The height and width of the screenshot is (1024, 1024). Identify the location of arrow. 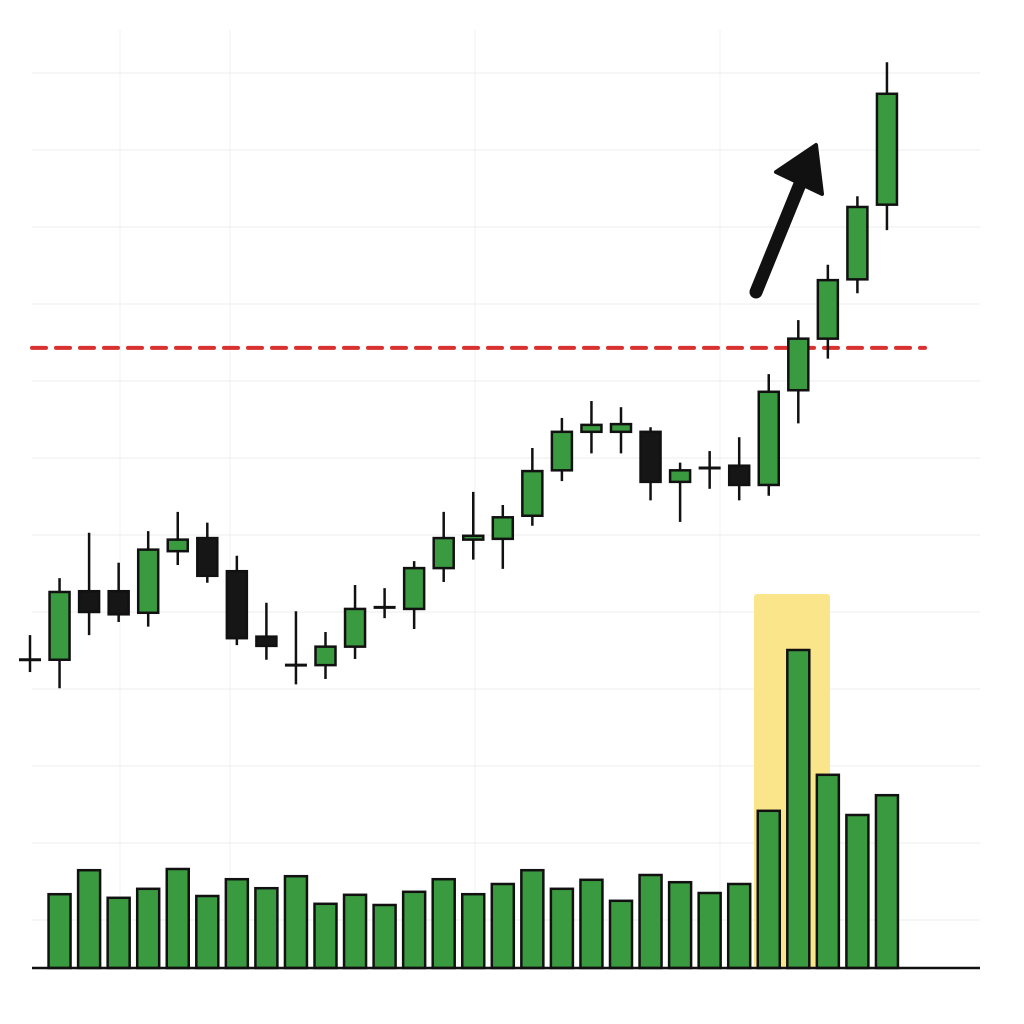
(786, 221).